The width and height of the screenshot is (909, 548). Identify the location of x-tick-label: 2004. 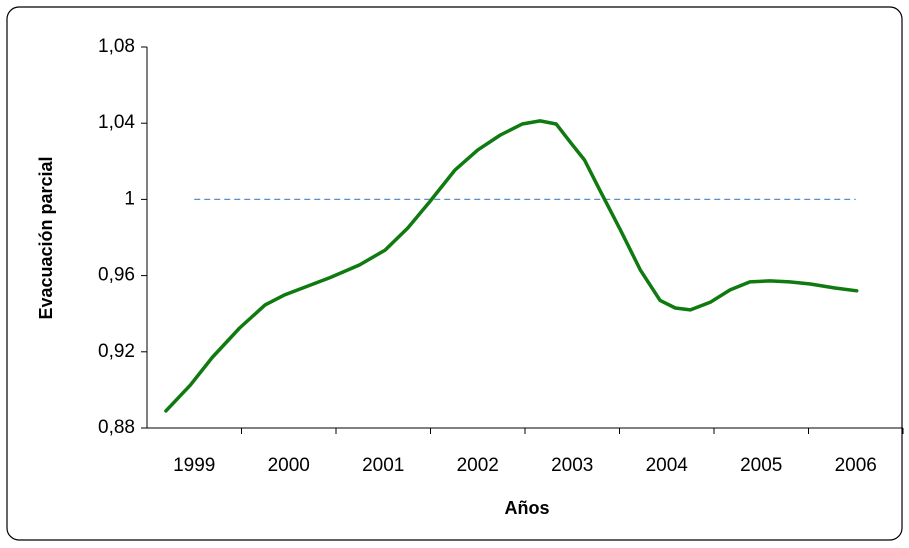
(667, 465).